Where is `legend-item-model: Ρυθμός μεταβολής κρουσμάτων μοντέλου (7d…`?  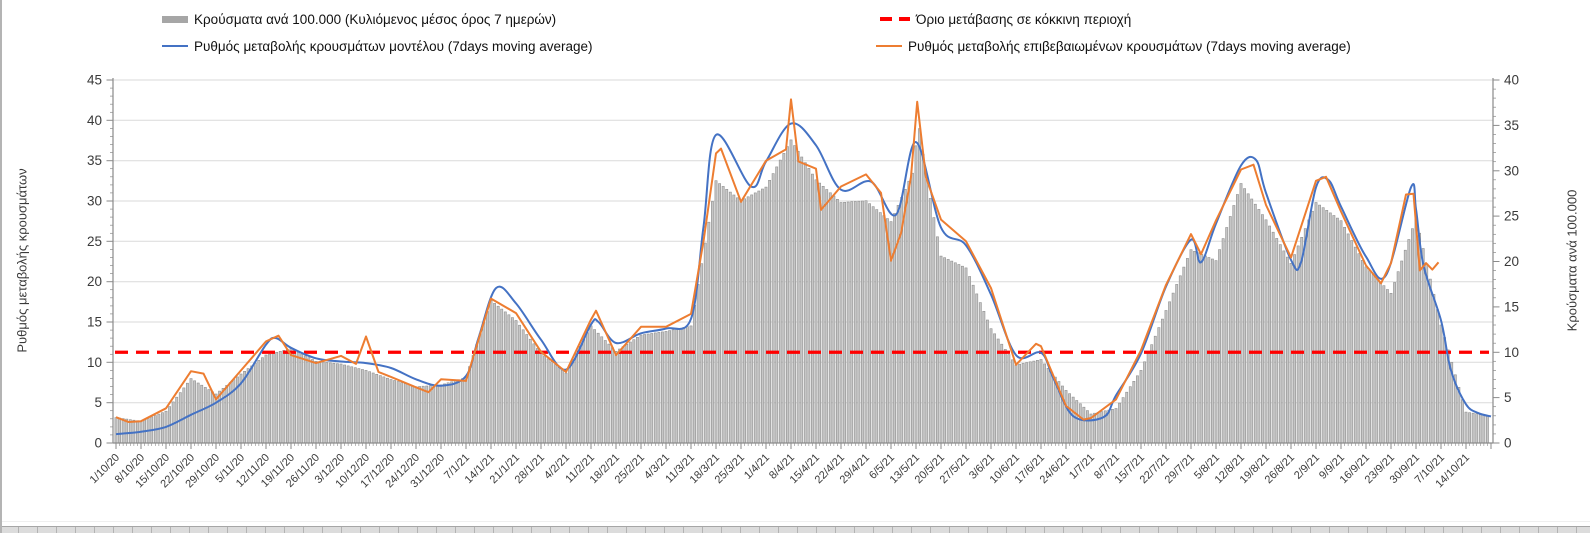 legend-item-model: Ρυθμός μεταβολής κρουσμάτων μοντέλου (7d… is located at coordinates (377, 46).